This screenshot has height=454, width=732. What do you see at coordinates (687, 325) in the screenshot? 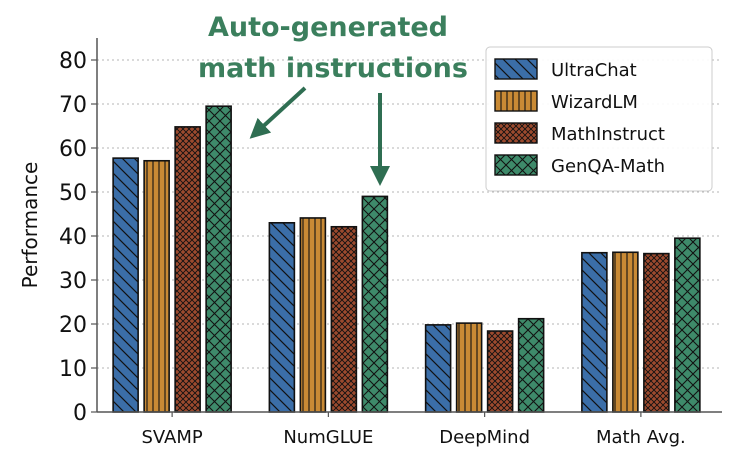
I see `bar-genqa-math-math-avg` at bounding box center [687, 325].